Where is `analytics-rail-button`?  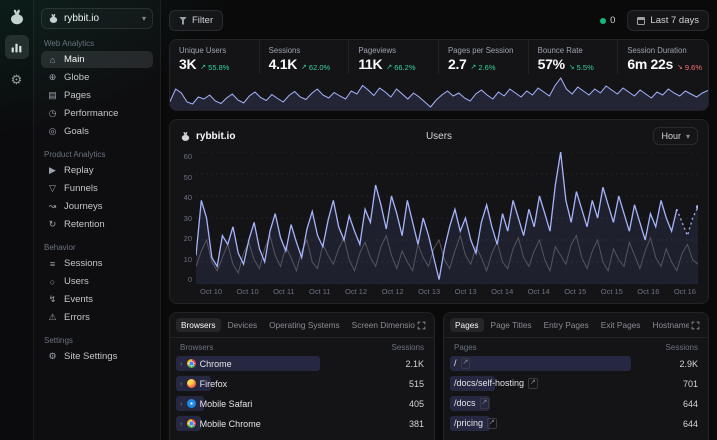
analytics-rail-button is located at coordinates (16, 47).